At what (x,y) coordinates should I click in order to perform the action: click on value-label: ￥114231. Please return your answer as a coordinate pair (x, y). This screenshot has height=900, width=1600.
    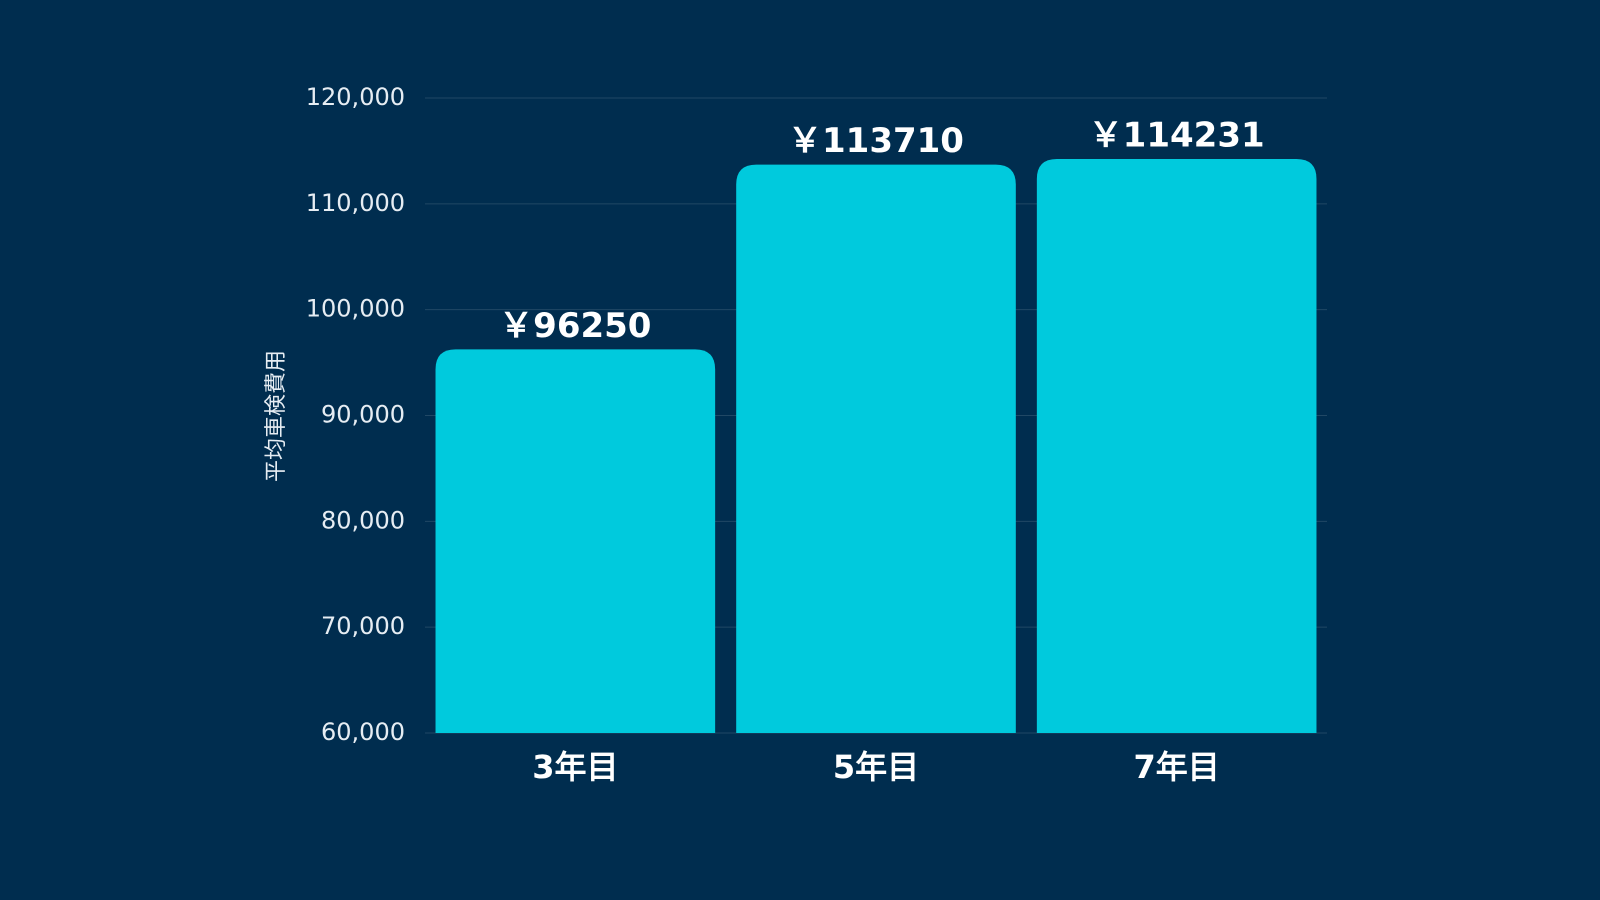
    Looking at the image, I should click on (1177, 136).